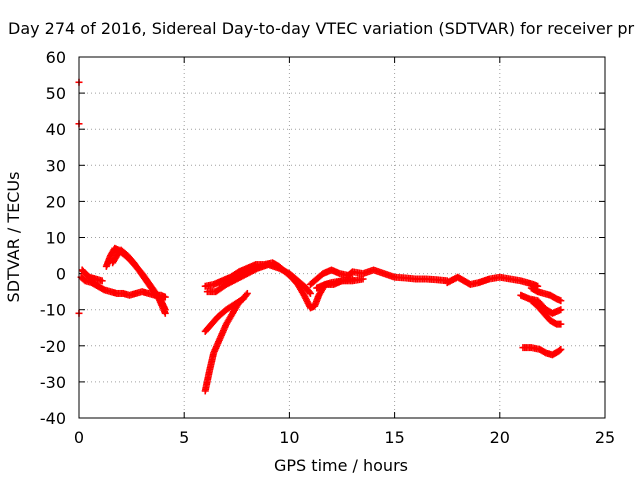 This screenshot has width=640, height=480. I want to click on x-tick-label: 20, so click(500, 437).